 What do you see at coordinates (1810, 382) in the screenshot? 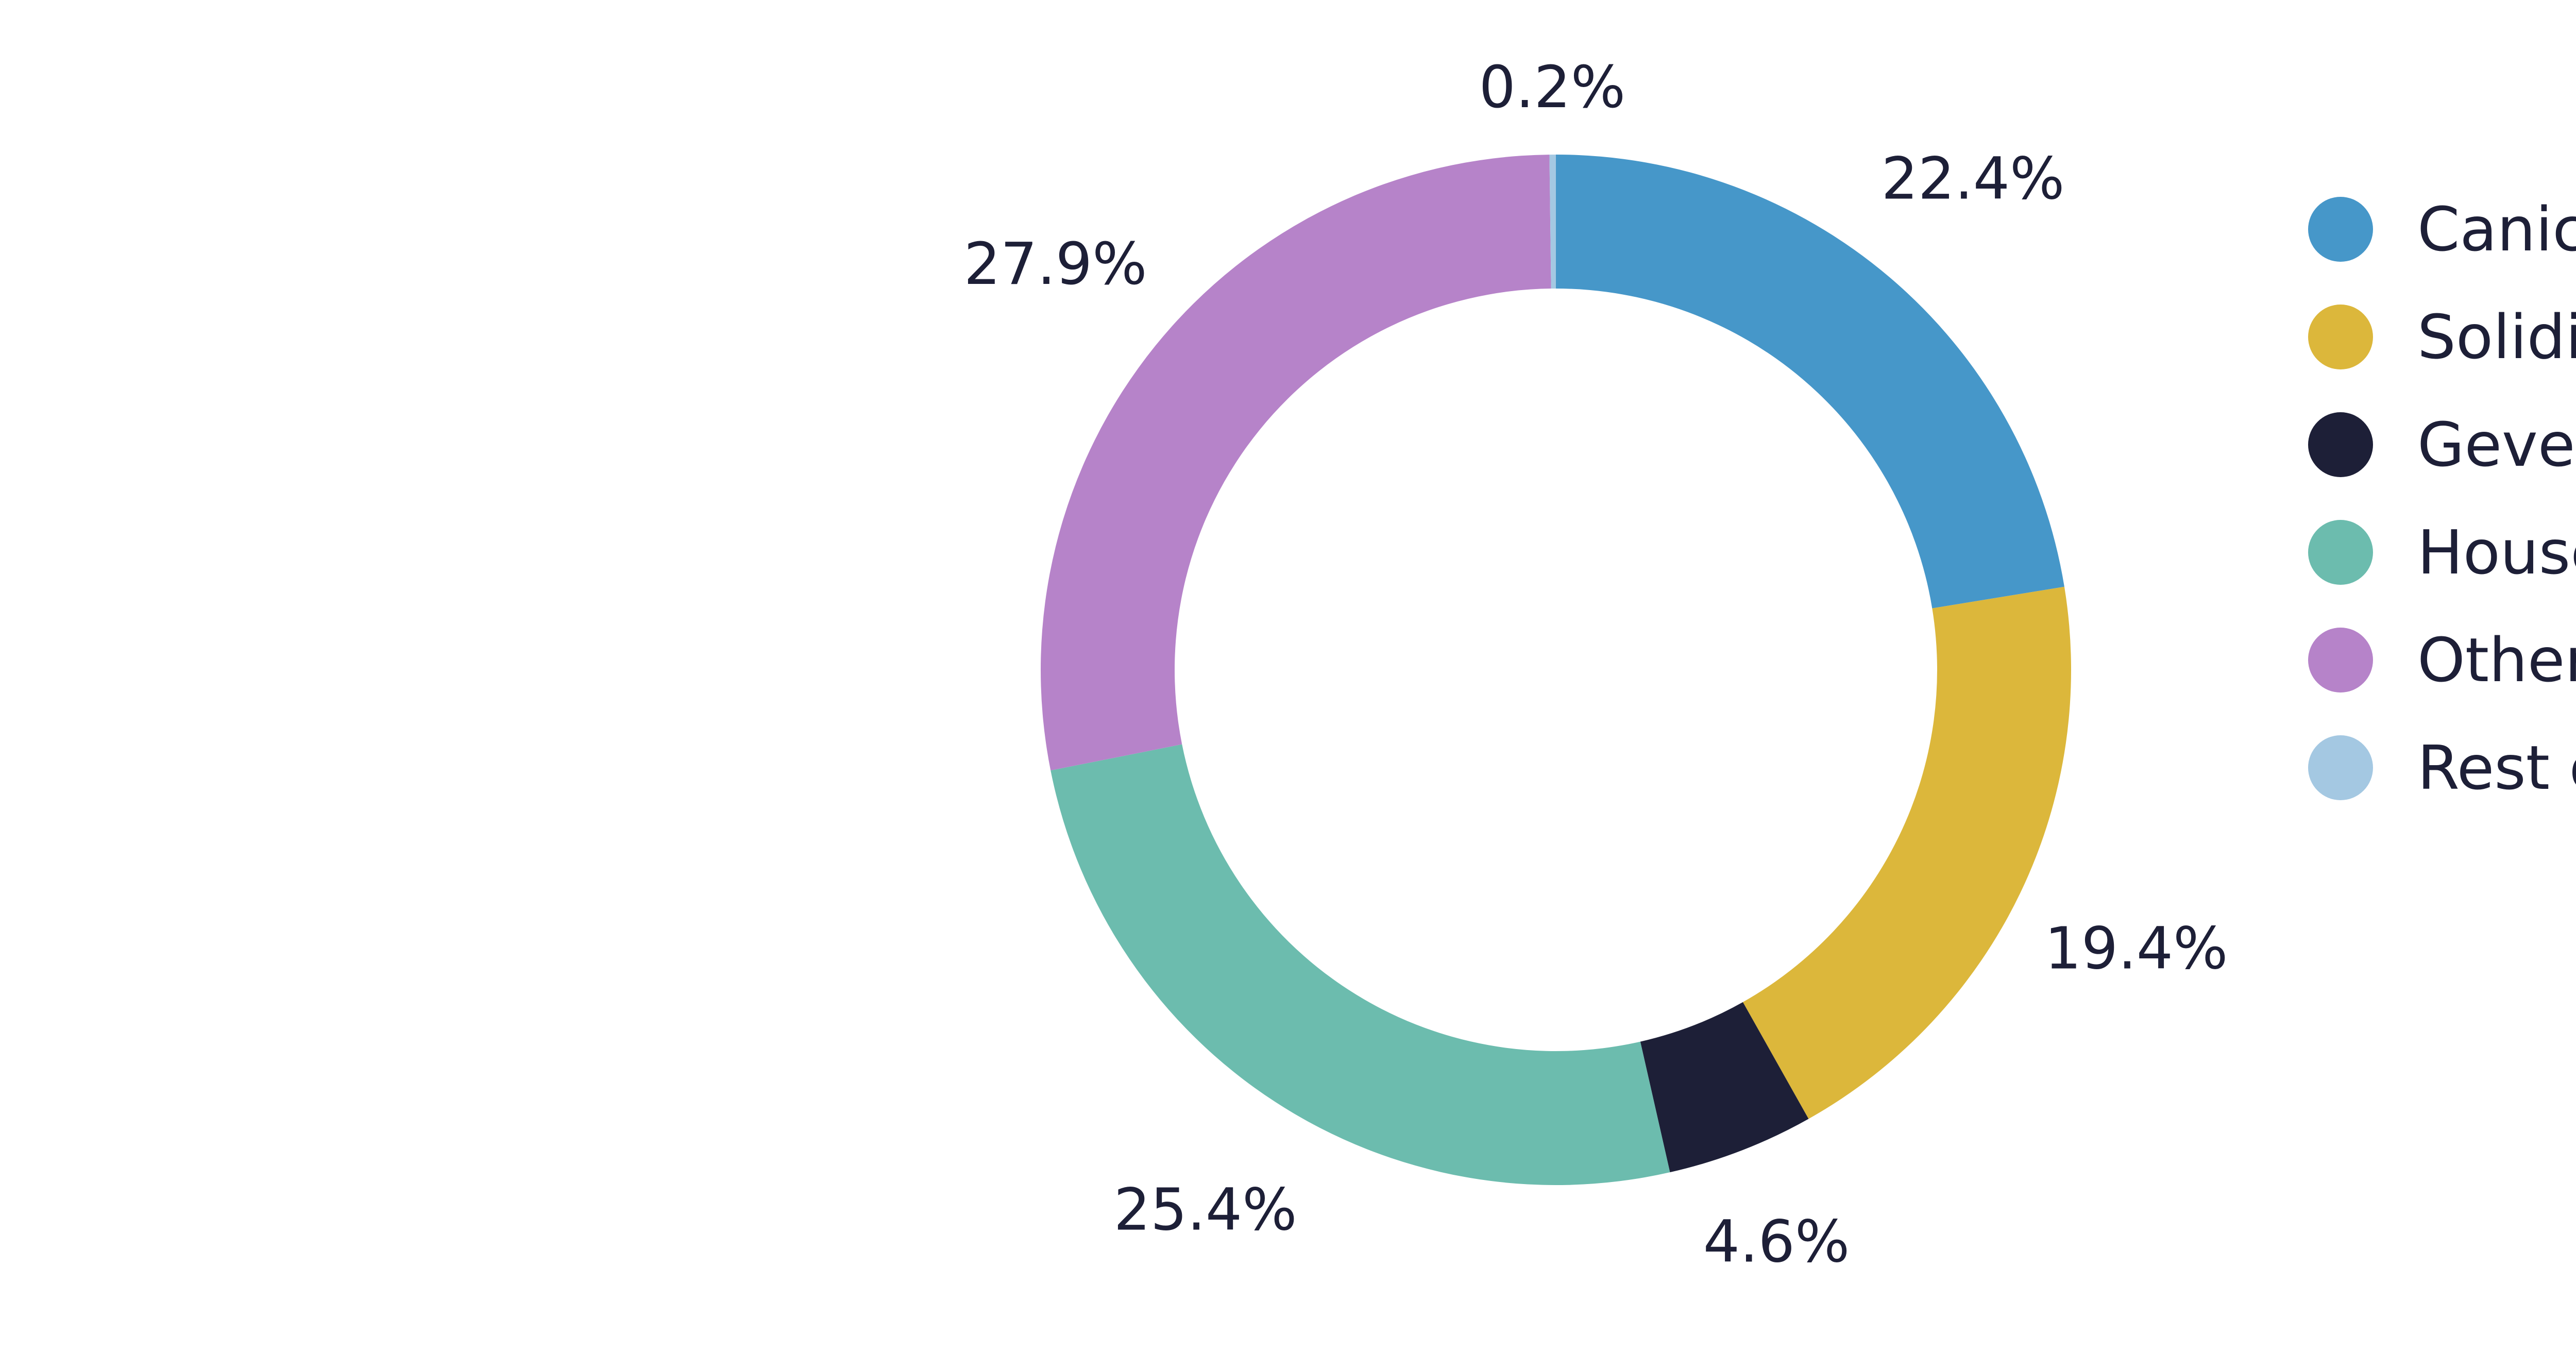
I see `donut-slice-canica-as` at bounding box center [1810, 382].